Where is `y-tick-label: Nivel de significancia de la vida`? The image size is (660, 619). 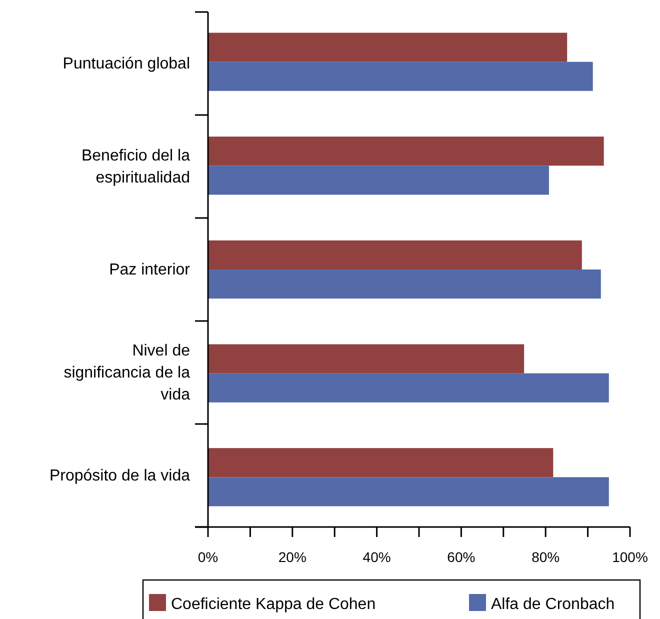 y-tick-label: Nivel de significancia de la vida is located at coordinates (127, 372).